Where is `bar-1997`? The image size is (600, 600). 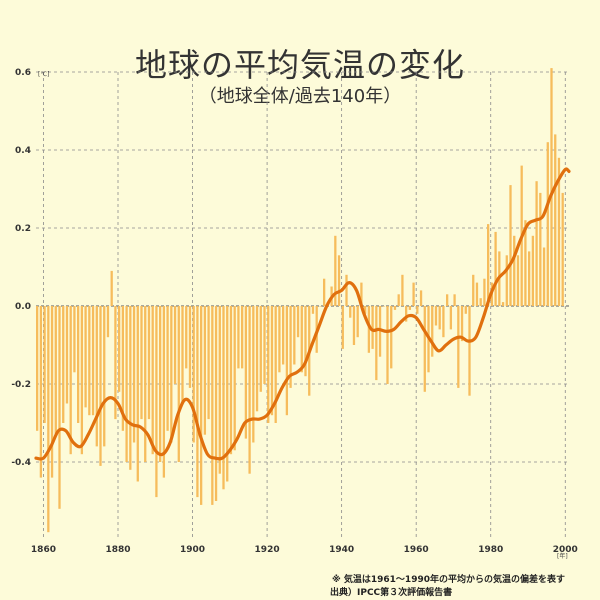 bar-1997 is located at coordinates (555, 220).